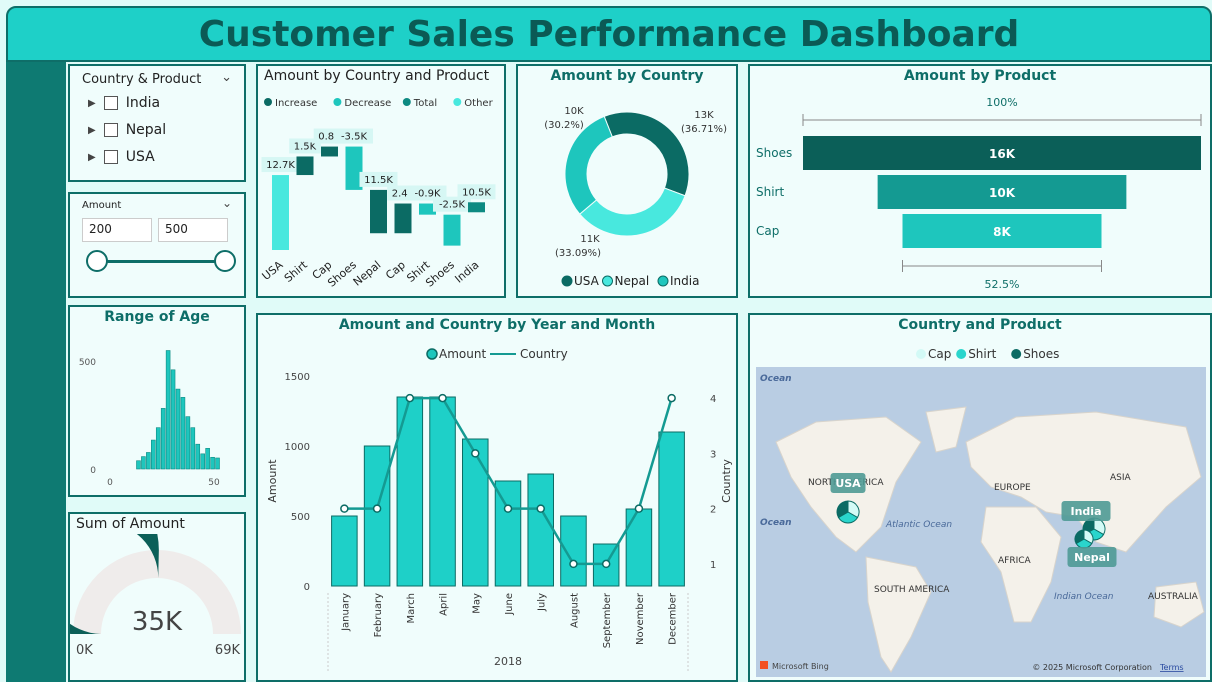  Describe the element at coordinates (193, 230) in the screenshot. I see `amount-max-input: 500` at that location.